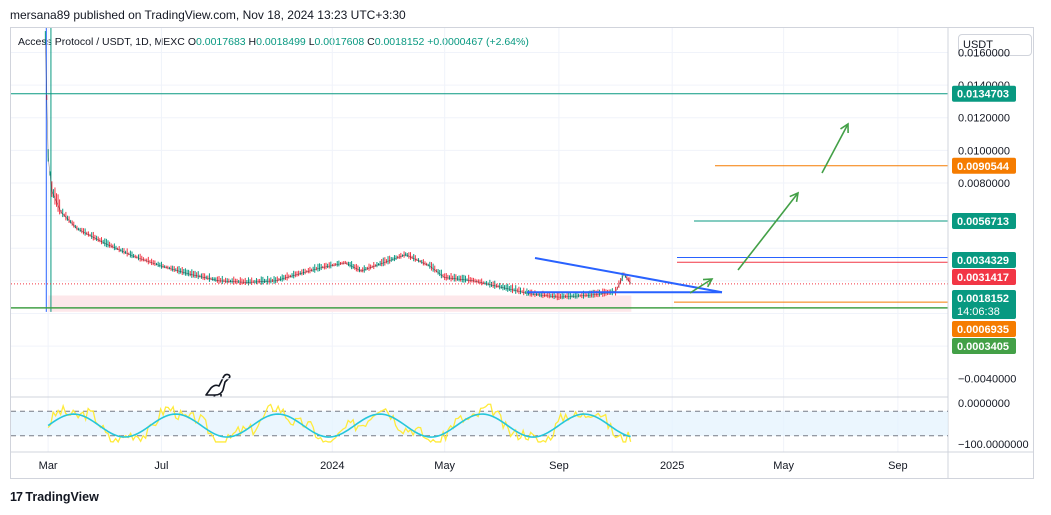 The image size is (1051, 515). I want to click on change-value: +0.0000467 (+2.64%), so click(478, 42).